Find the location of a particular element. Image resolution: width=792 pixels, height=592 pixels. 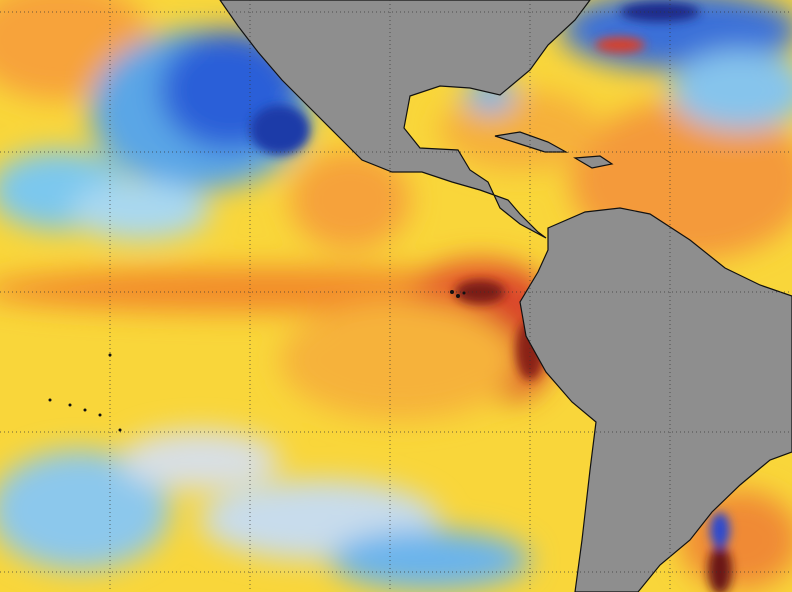

cuba is located at coordinates (531, 142).